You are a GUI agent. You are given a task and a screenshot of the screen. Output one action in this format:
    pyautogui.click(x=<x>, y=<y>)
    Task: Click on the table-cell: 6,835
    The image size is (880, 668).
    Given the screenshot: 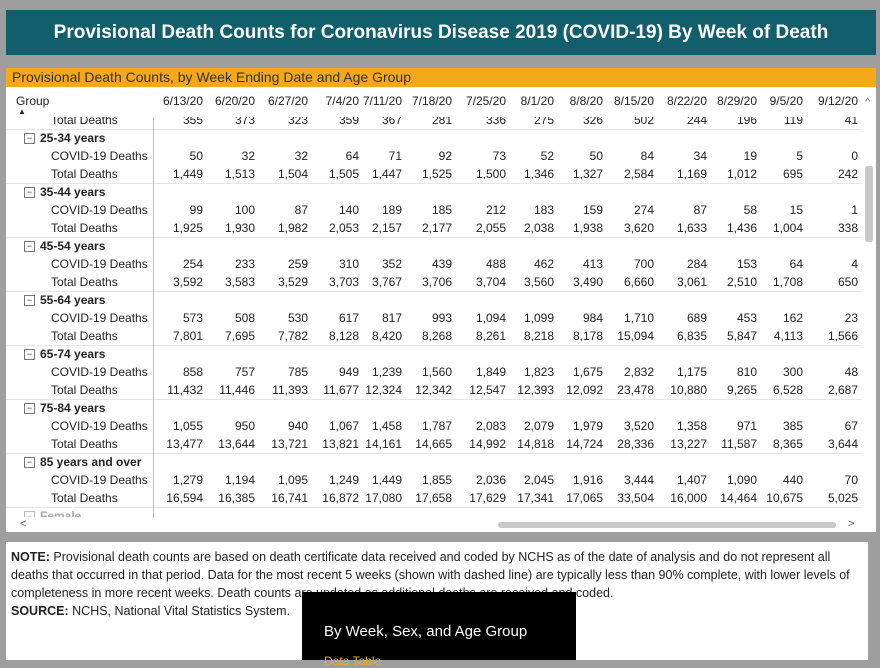 What is the action you would take?
    pyautogui.click(x=691, y=336)
    